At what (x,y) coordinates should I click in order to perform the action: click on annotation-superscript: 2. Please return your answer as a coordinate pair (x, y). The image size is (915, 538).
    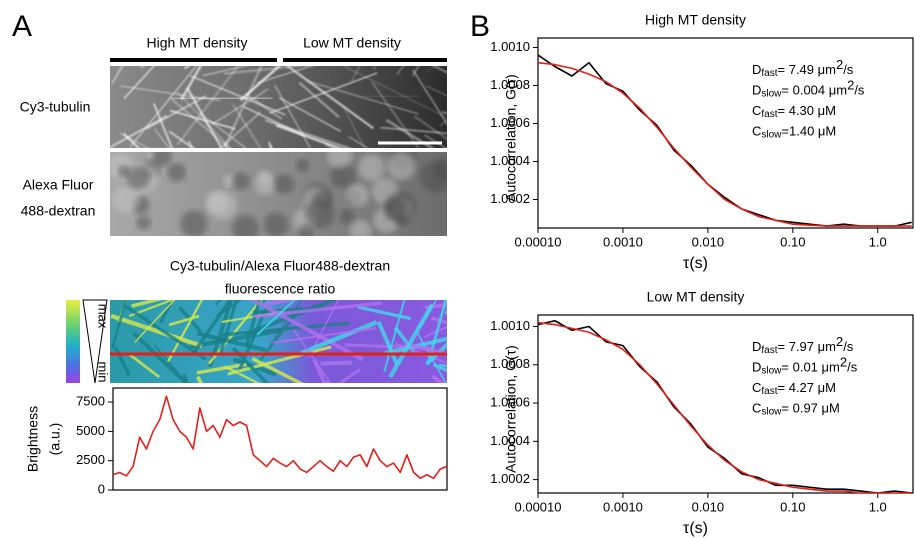
    Looking at the image, I should click on (843, 362).